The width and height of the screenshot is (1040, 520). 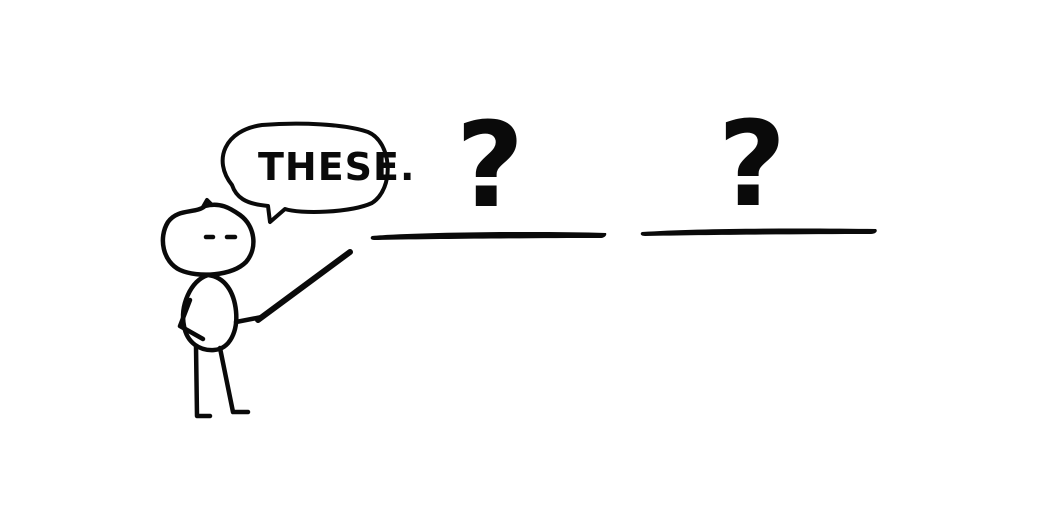 What do you see at coordinates (304, 286) in the screenshot?
I see `pointer-stick` at bounding box center [304, 286].